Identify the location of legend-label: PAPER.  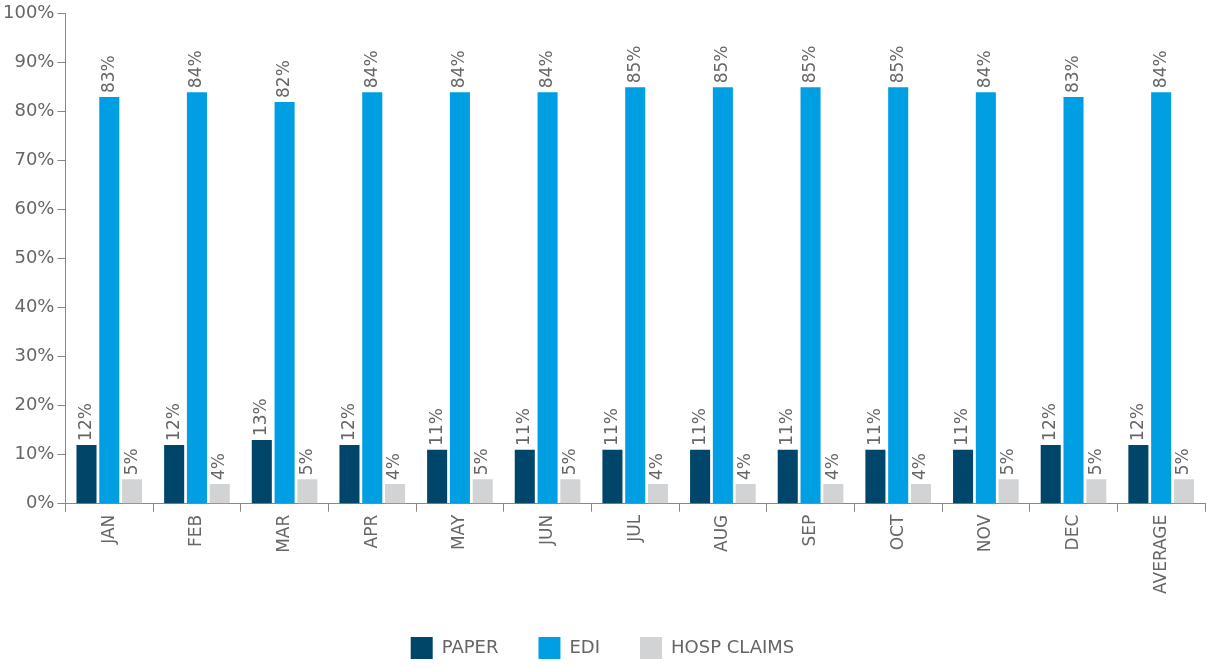
(470, 646).